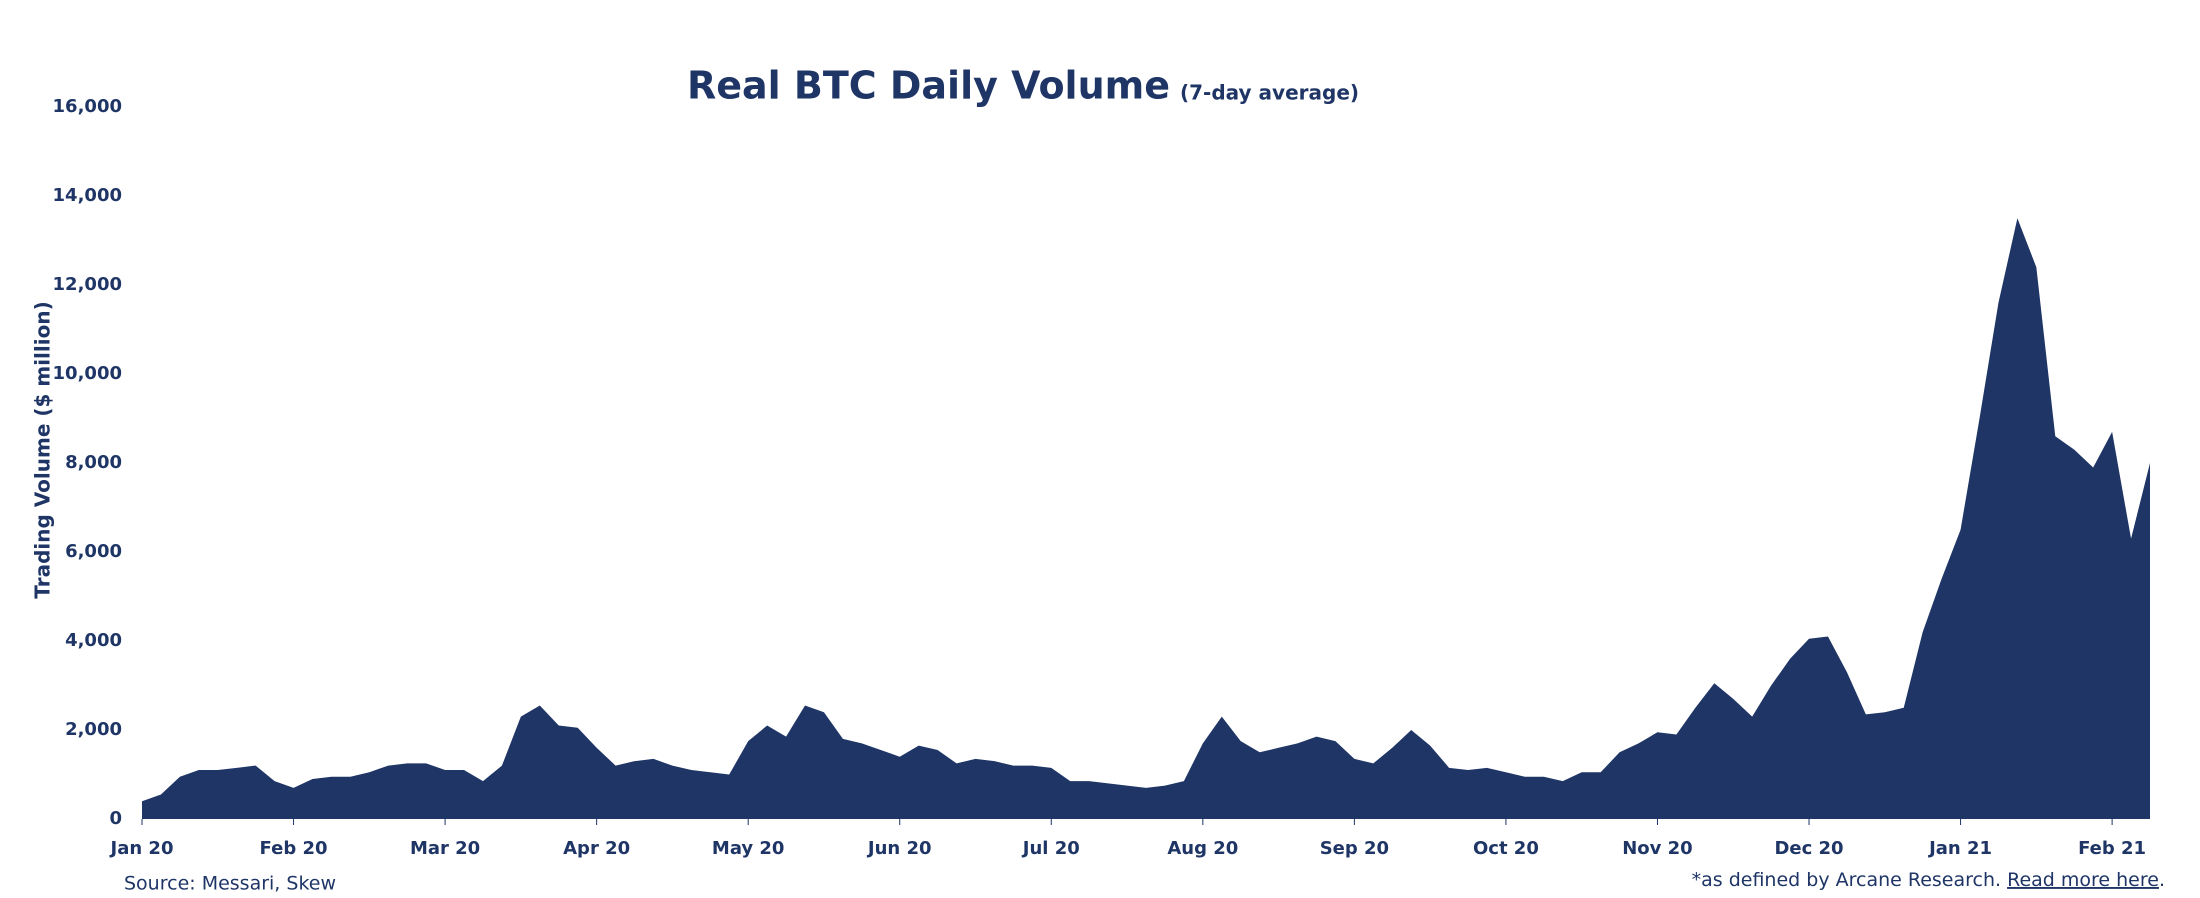 The height and width of the screenshot is (898, 2200). I want to click on x-tick-label: Feb 20, so click(294, 848).